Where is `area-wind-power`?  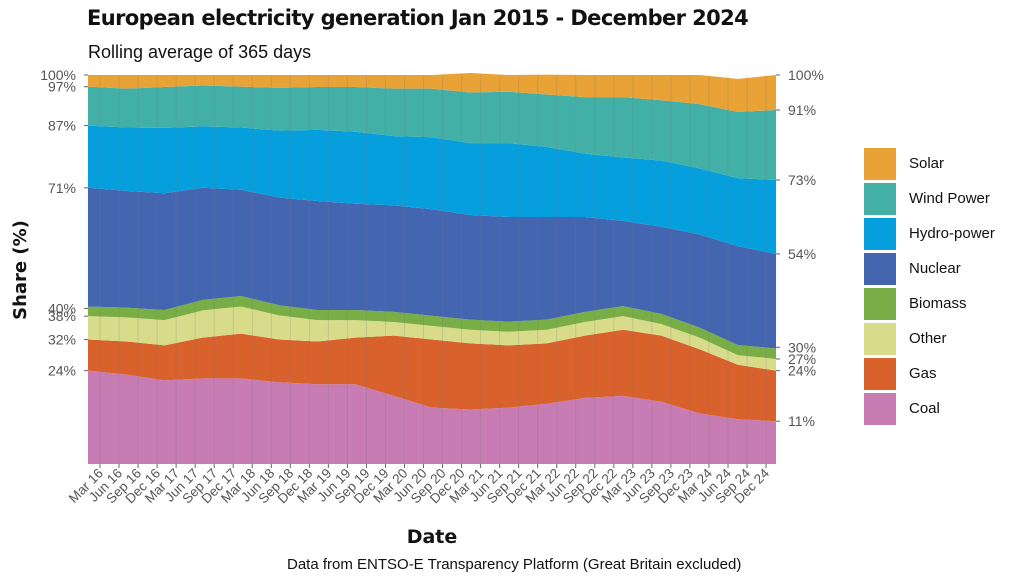
area-wind-power is located at coordinates (432, 133).